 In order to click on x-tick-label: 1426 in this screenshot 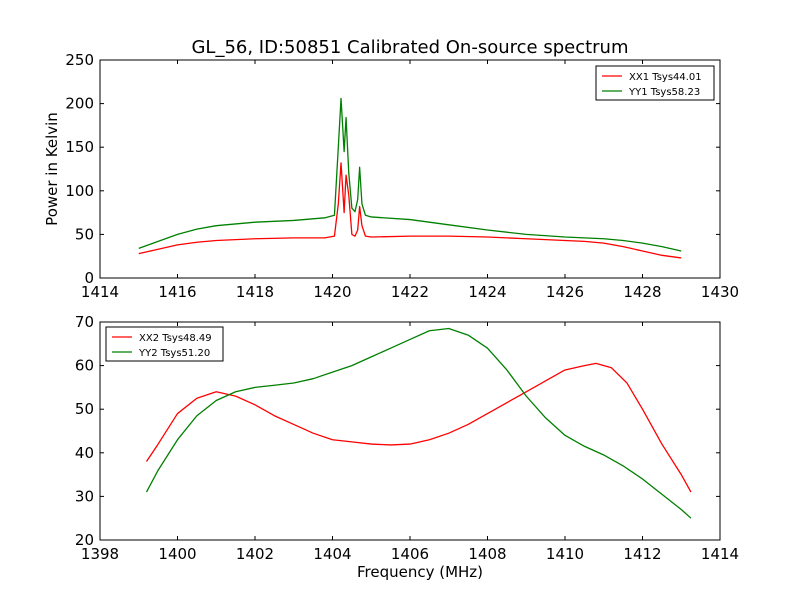, I will do `click(565, 292)`.